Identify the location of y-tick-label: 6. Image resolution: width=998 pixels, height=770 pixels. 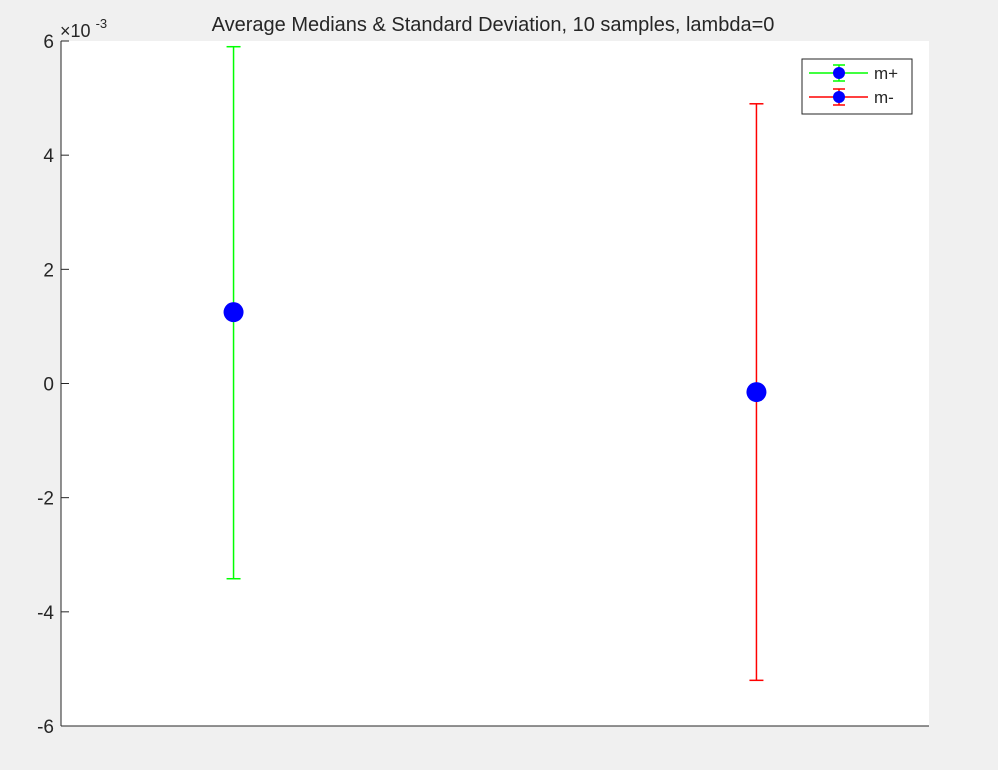
(48, 42).